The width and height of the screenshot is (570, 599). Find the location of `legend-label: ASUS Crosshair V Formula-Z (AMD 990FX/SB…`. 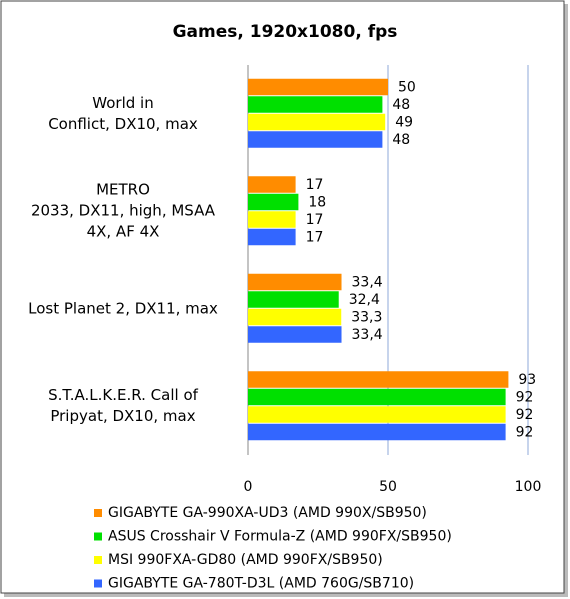

legend-label: ASUS Crosshair V Formula-Z (AMD 990FX/SB… is located at coordinates (280, 537).